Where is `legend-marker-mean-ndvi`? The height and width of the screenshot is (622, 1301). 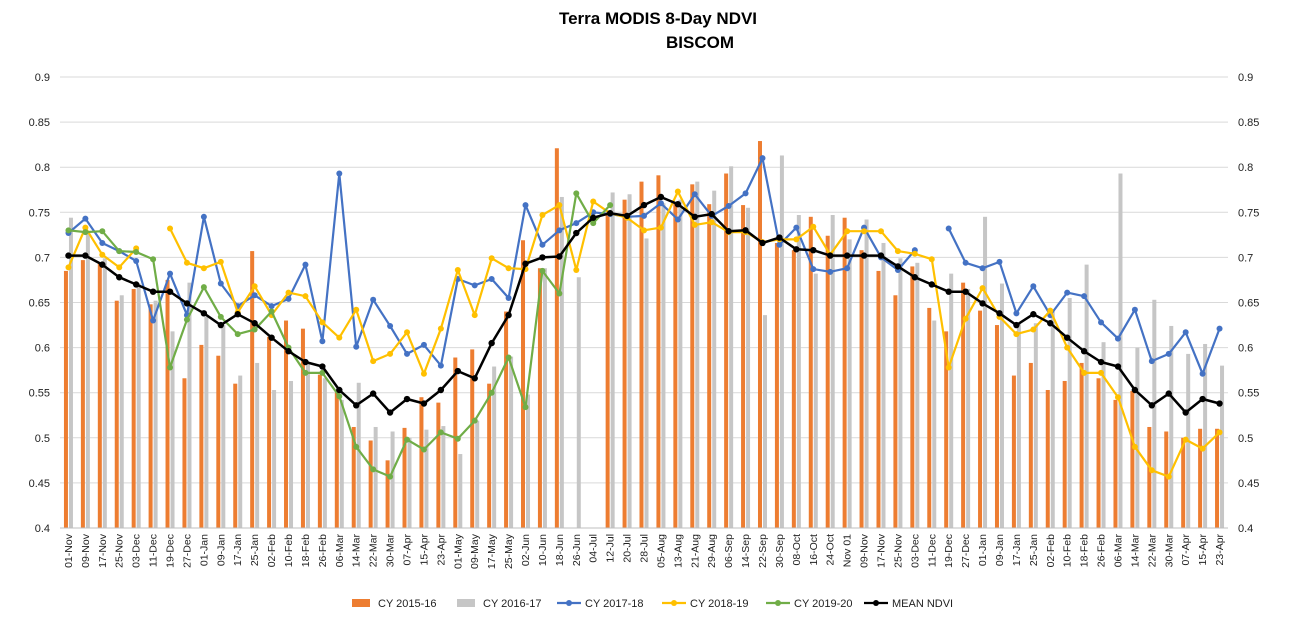
legend-marker-mean-ndvi is located at coordinates (876, 603).